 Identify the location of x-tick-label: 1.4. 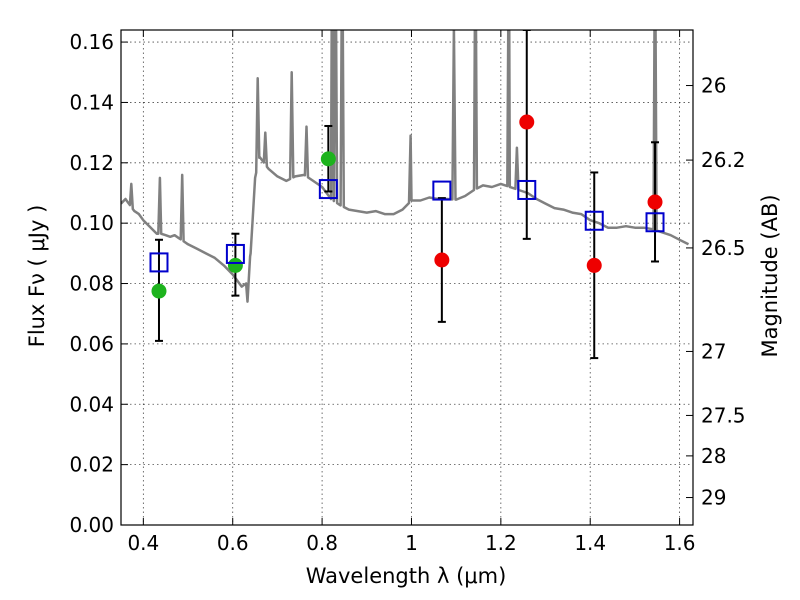
(590, 543).